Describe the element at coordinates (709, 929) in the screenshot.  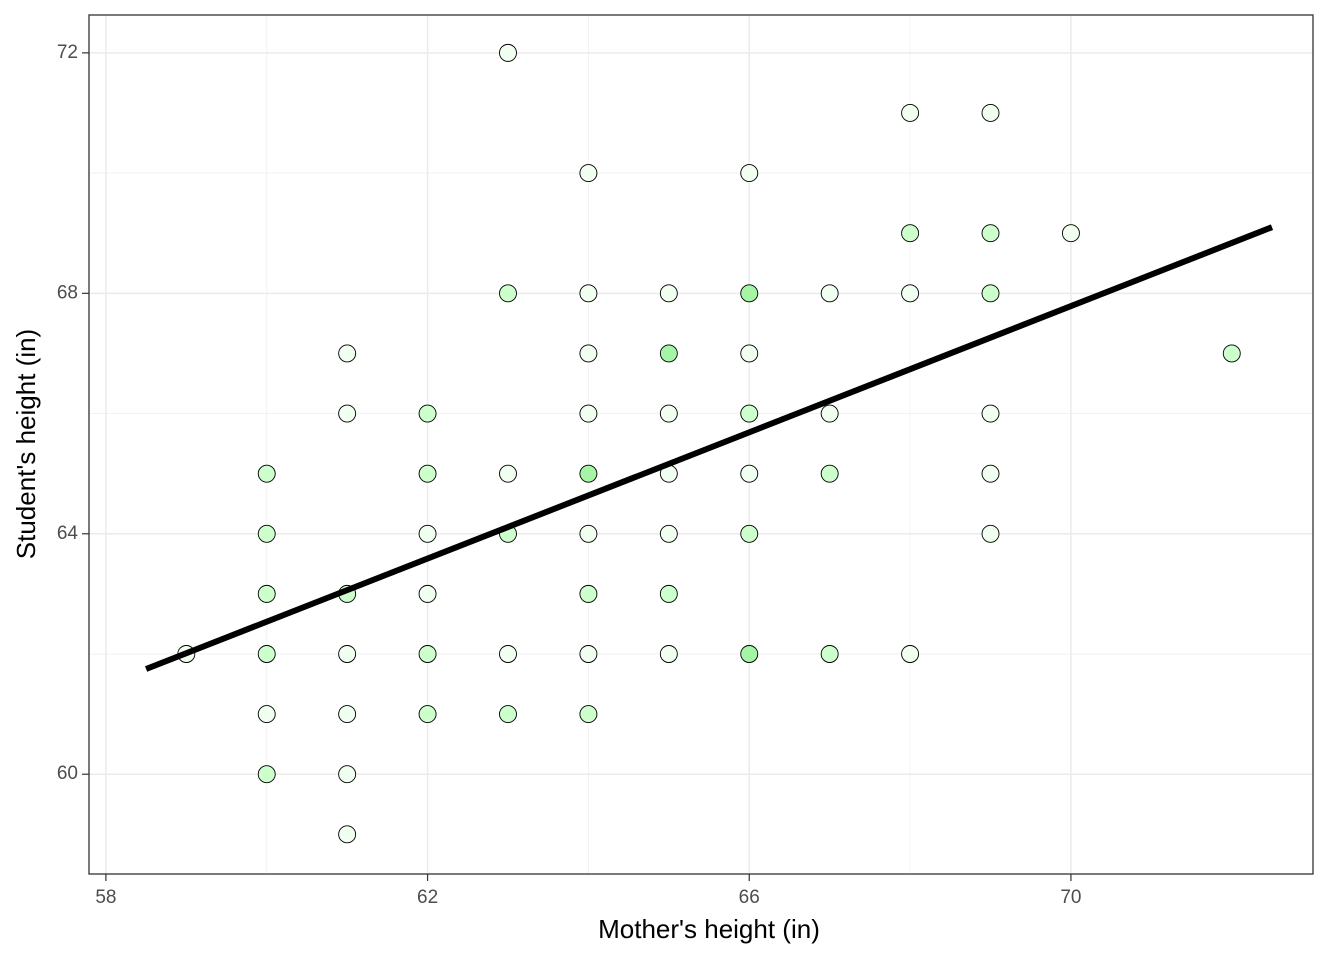
I see `x-axis-title: Mother's height (in)` at that location.